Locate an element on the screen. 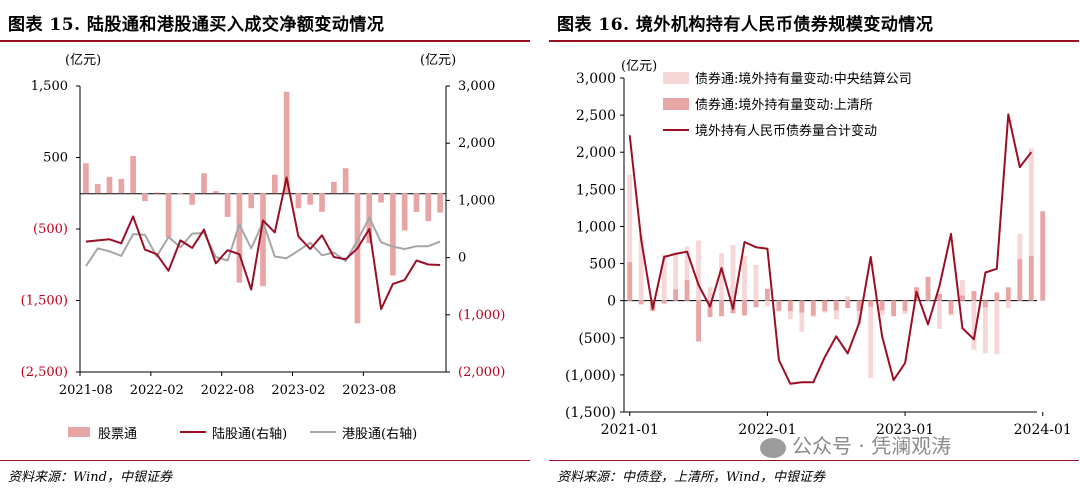 This screenshot has height=492, width=1080. x-tick-label: 2023-02 is located at coordinates (298, 390).